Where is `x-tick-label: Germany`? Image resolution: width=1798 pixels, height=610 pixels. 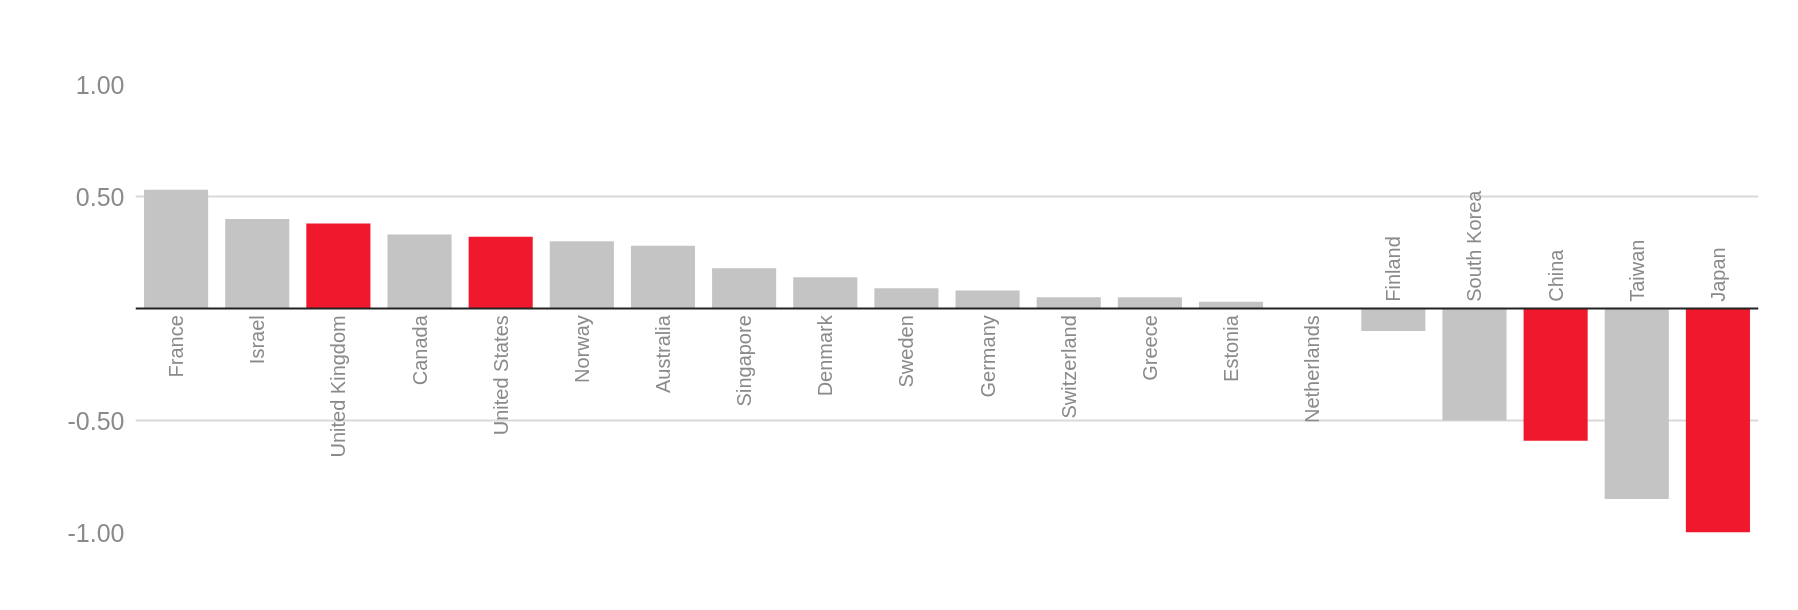
x-tick-label: Germany is located at coordinates (987, 356).